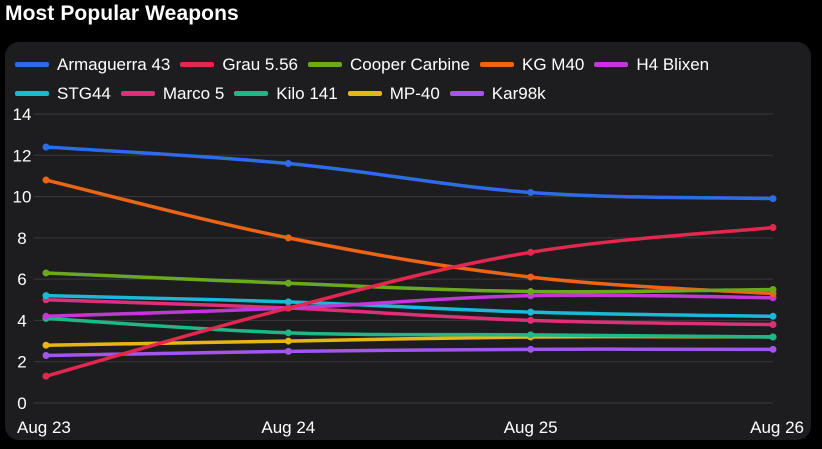  I want to click on legend-label: H4 Blixen, so click(673, 64).